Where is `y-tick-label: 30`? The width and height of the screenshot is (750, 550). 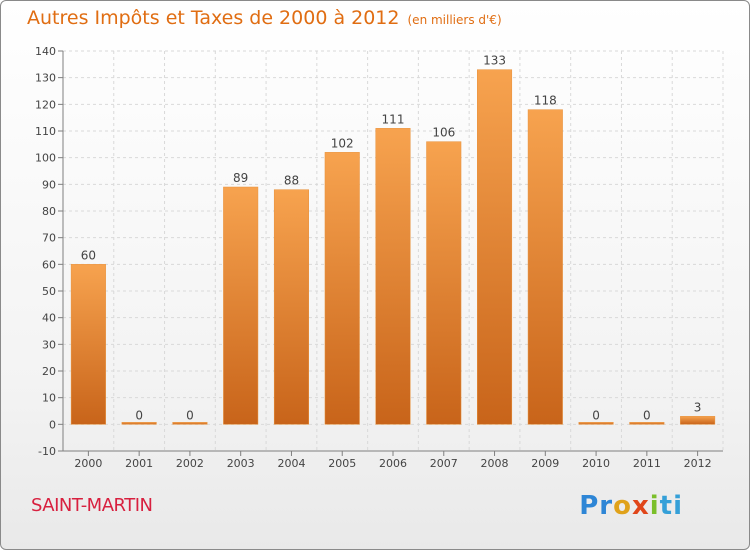
y-tick-label: 30 is located at coordinates (49, 344).